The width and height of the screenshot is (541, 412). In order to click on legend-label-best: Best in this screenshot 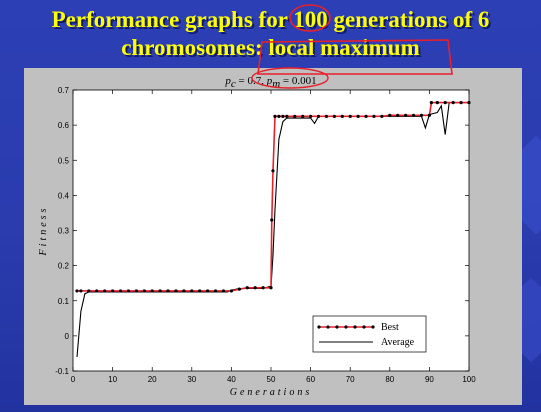, I will do `click(390, 327)`.